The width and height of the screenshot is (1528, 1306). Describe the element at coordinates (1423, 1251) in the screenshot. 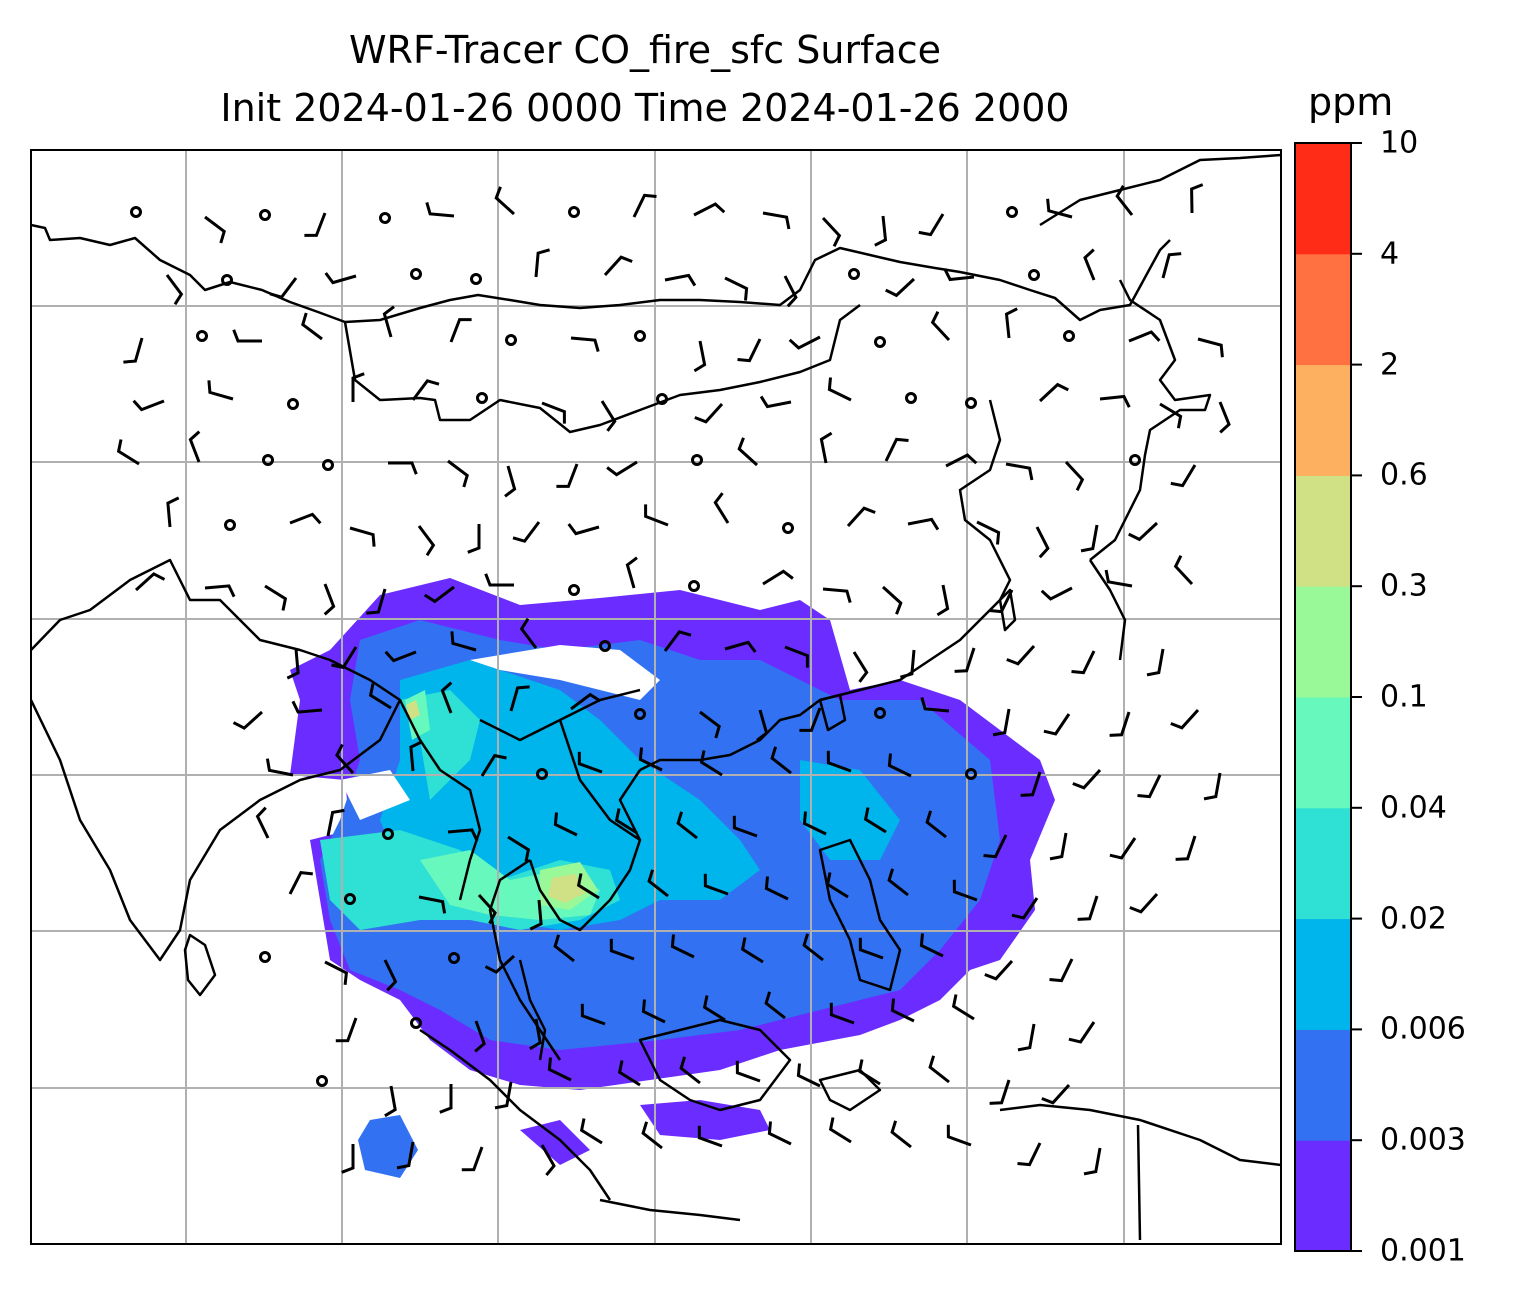

I see `colorbar-tick-label: 0.001` at that location.